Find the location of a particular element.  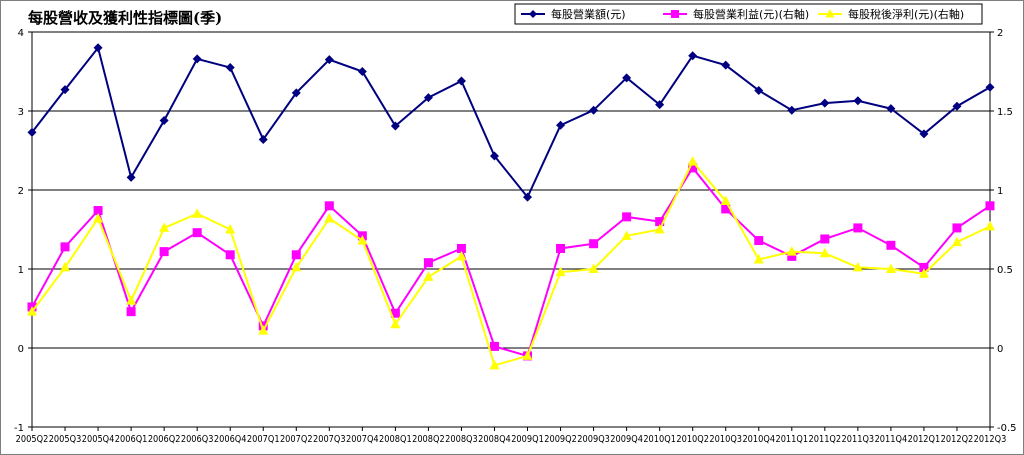

x-tick-label: 2006Q3 is located at coordinates (197, 439).